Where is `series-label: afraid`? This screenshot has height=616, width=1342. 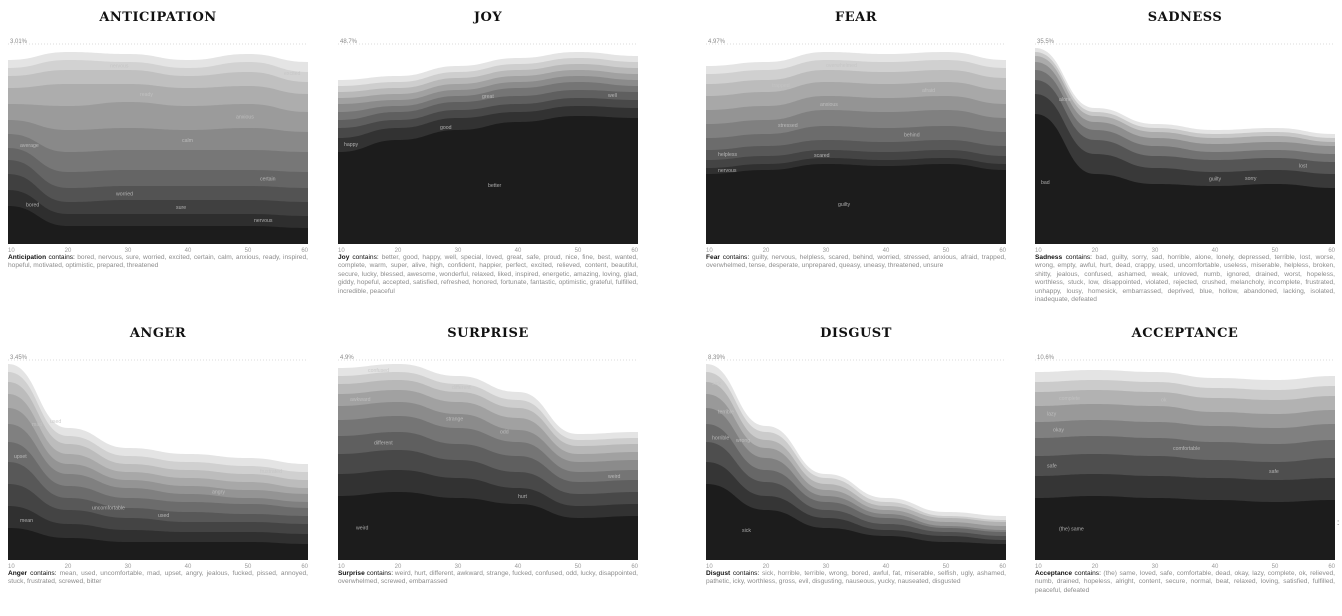
series-label: afraid is located at coordinates (928, 91).